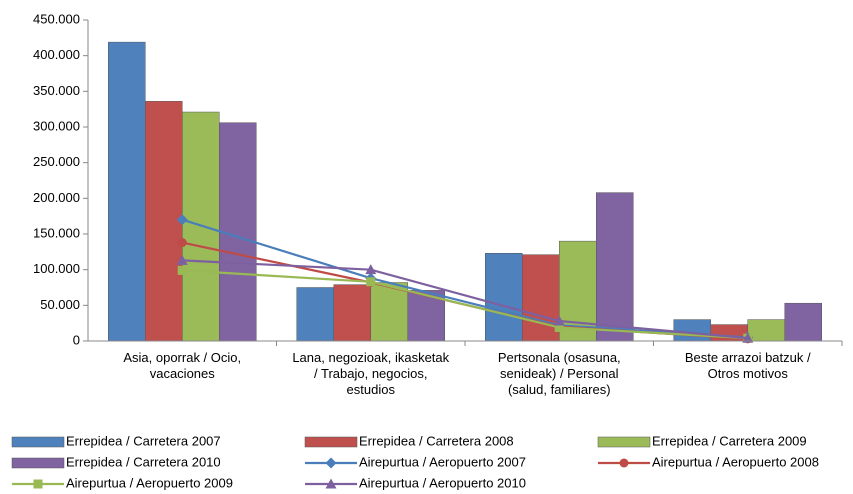 The image size is (853, 494). Describe the element at coordinates (143, 461) in the screenshot. I see `legend-label: Errepidea / Carretera 2010` at that location.